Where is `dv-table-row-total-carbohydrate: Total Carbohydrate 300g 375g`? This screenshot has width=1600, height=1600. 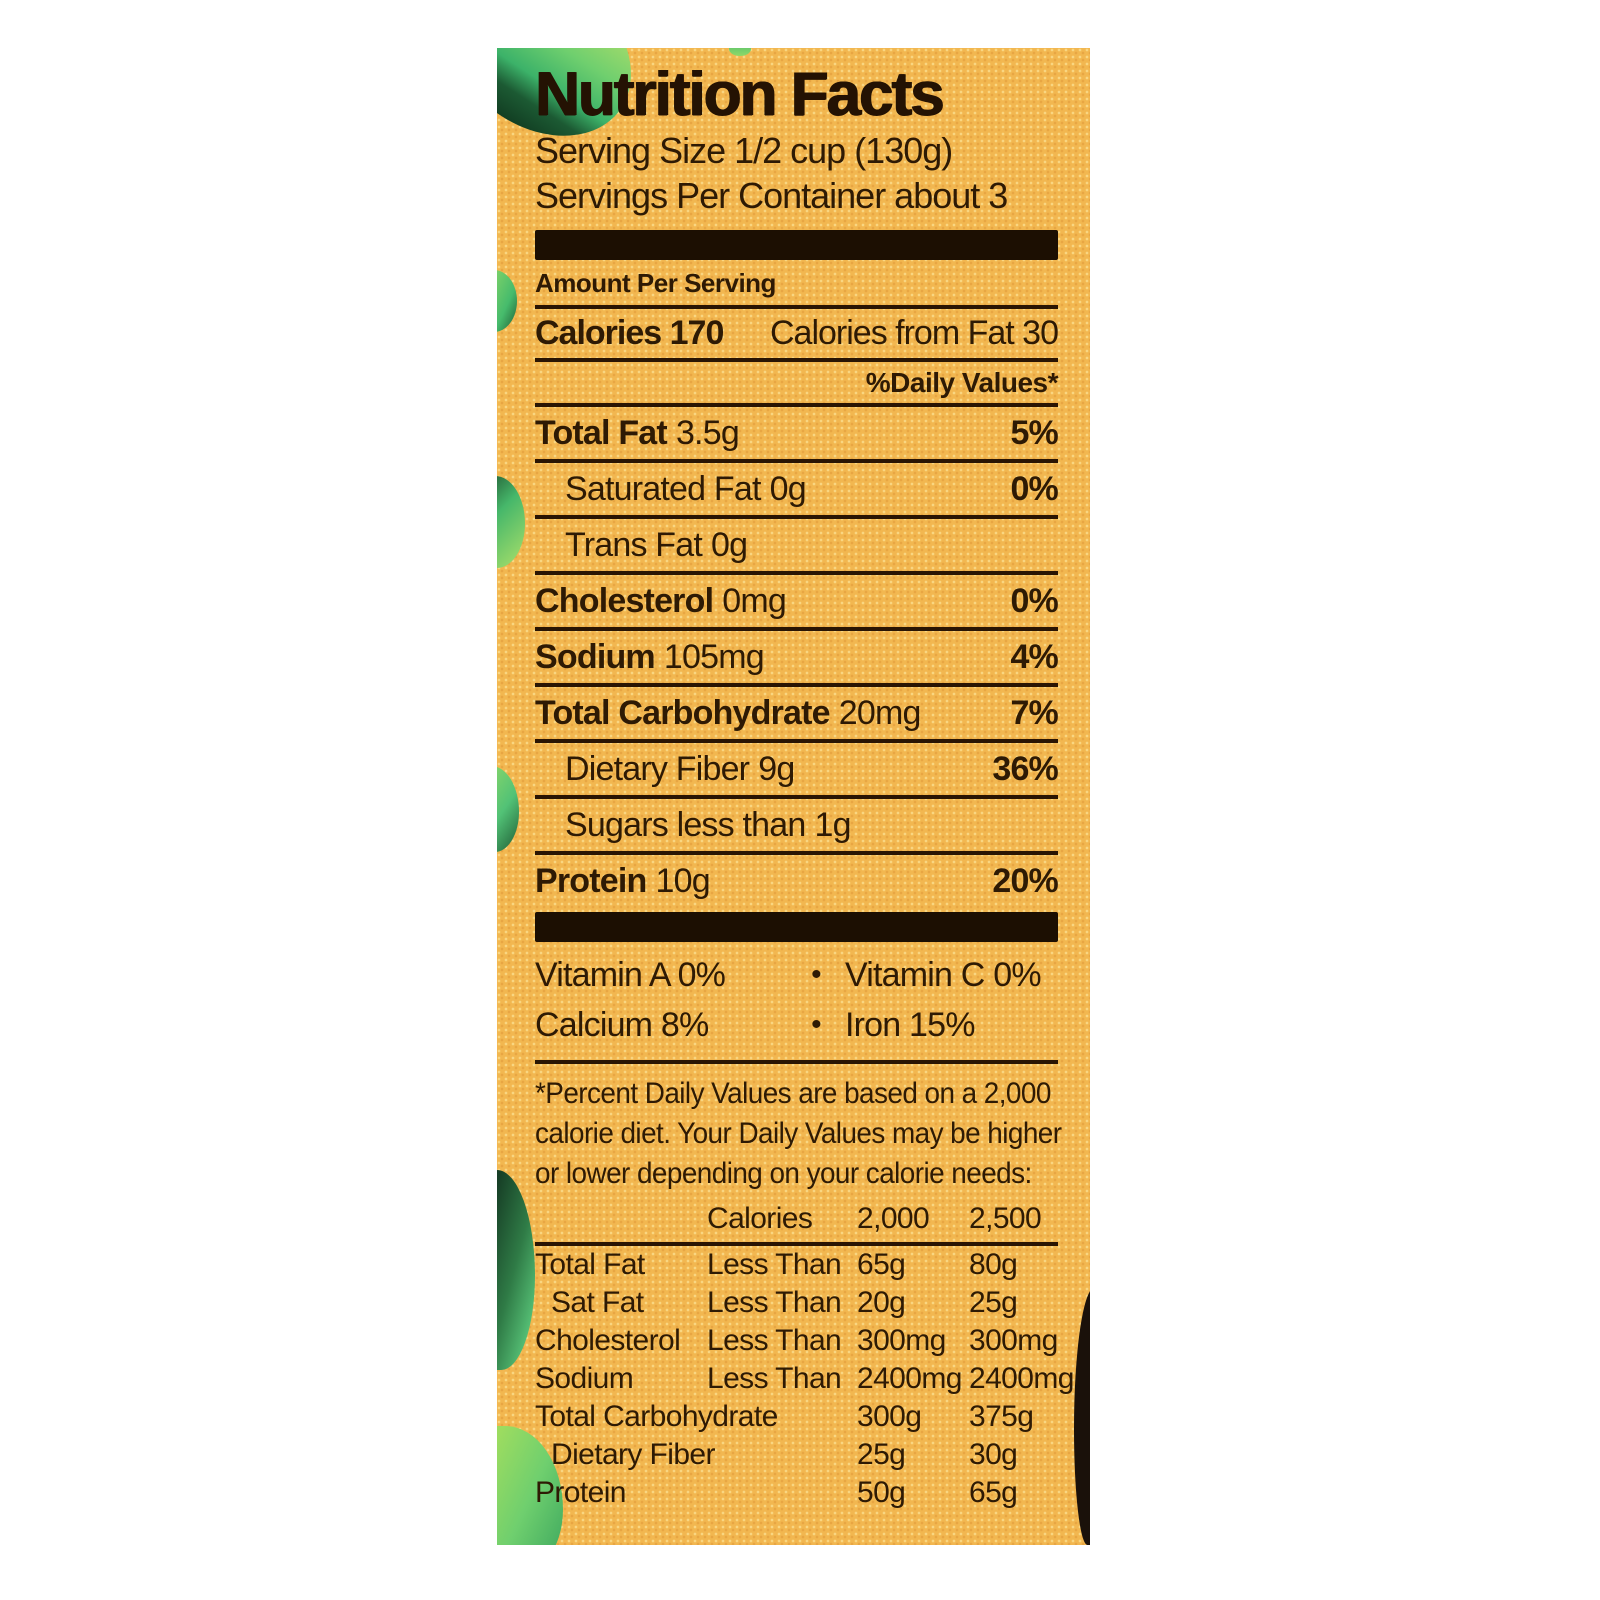 dv-table-row-total-carbohydrate: Total Carbohydrate 300g 375g is located at coordinates (784, 1416).